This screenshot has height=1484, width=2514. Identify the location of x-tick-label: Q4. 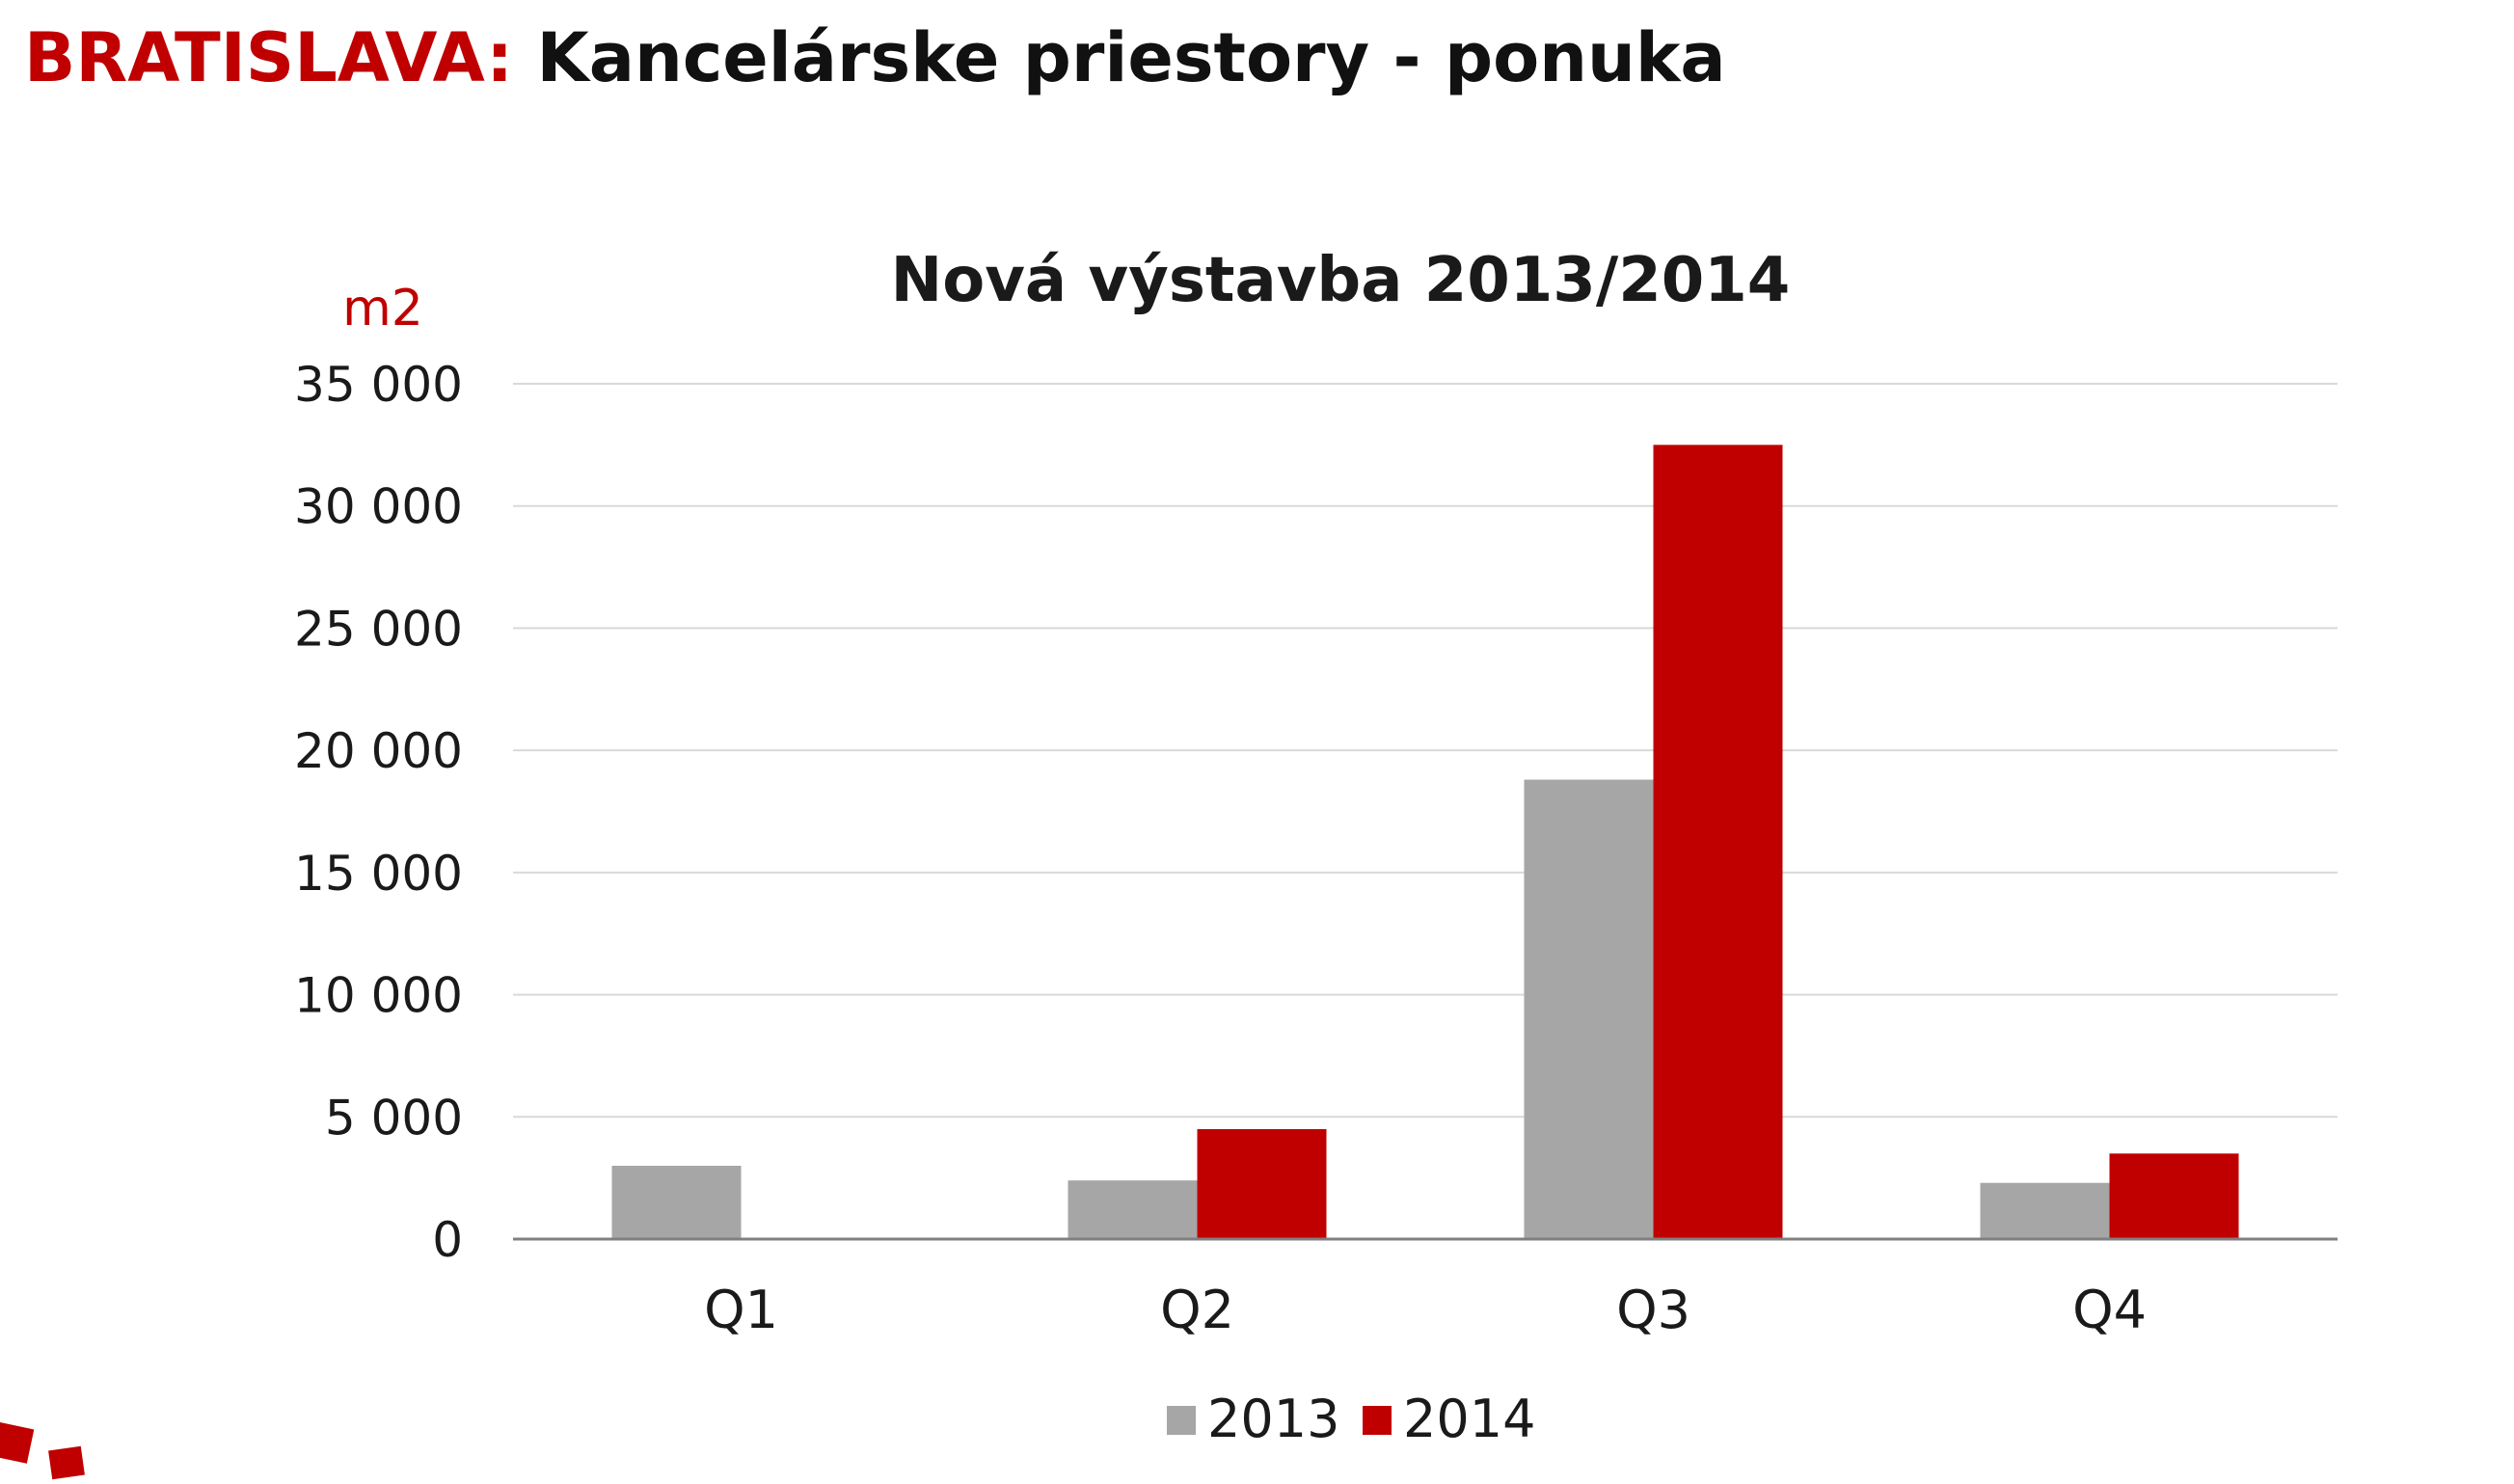
(2109, 1310).